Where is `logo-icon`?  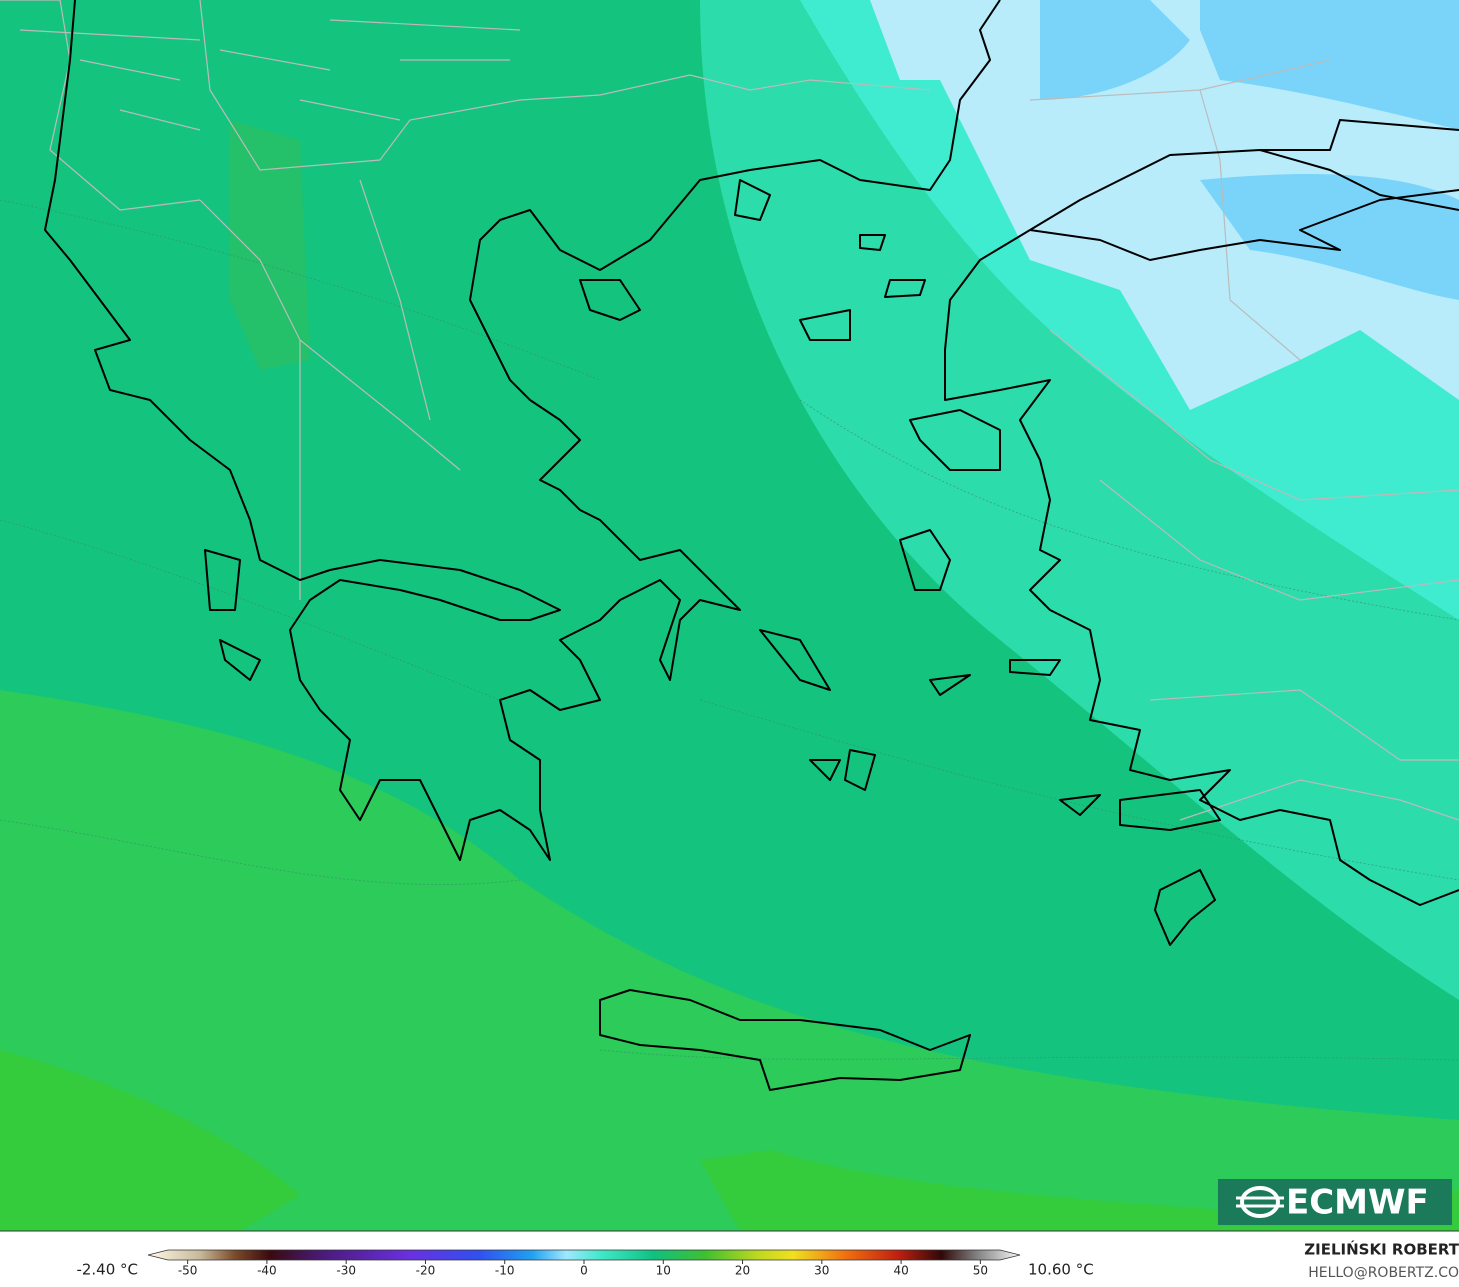 logo-icon is located at coordinates (1260, 1202).